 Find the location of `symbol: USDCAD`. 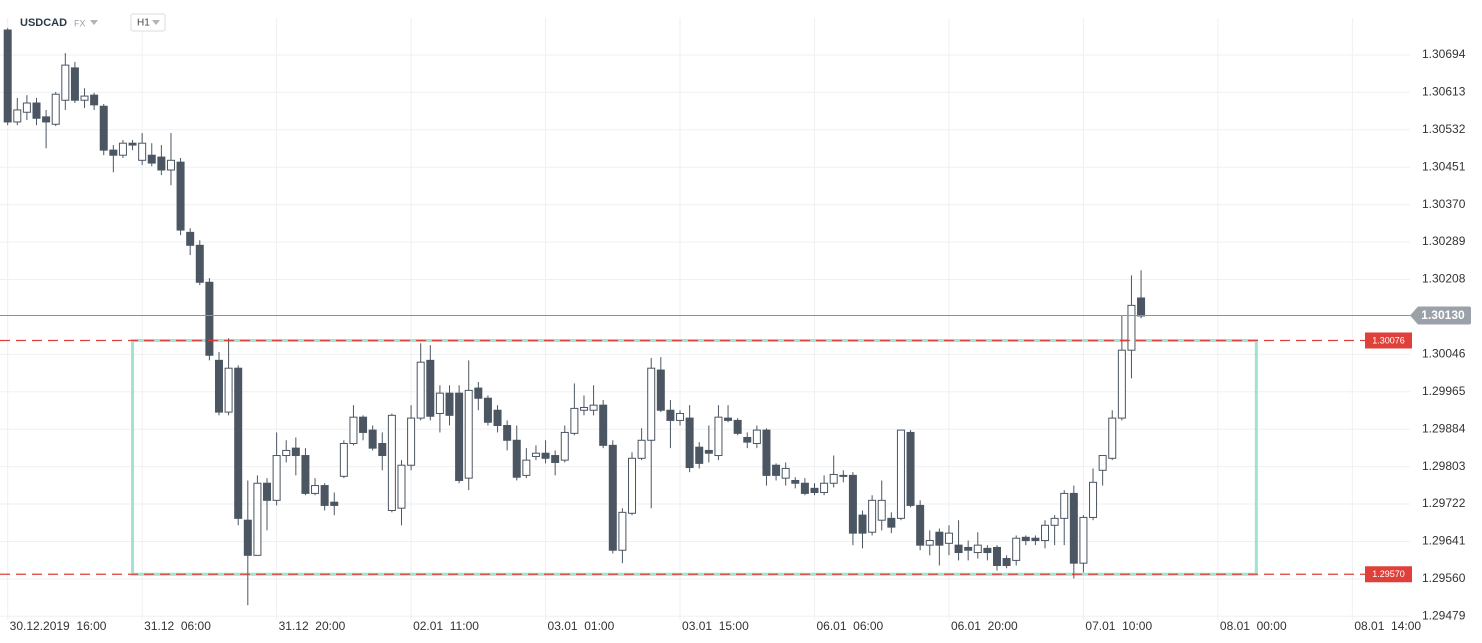

symbol: USDCAD is located at coordinates (43, 23).